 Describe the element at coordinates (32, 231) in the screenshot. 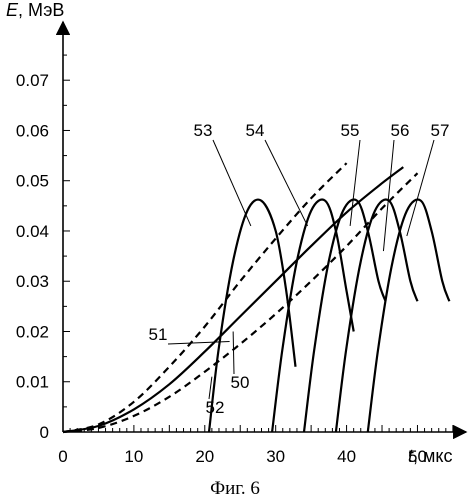

I see `y-tick-label: 0.04` at that location.